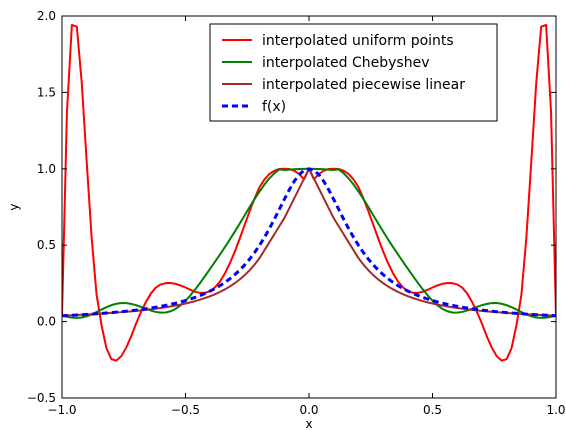 Image resolution: width=566 pixels, height=430 pixels. I want to click on legend-entry-label: interpolated piecewise linear, so click(363, 85).